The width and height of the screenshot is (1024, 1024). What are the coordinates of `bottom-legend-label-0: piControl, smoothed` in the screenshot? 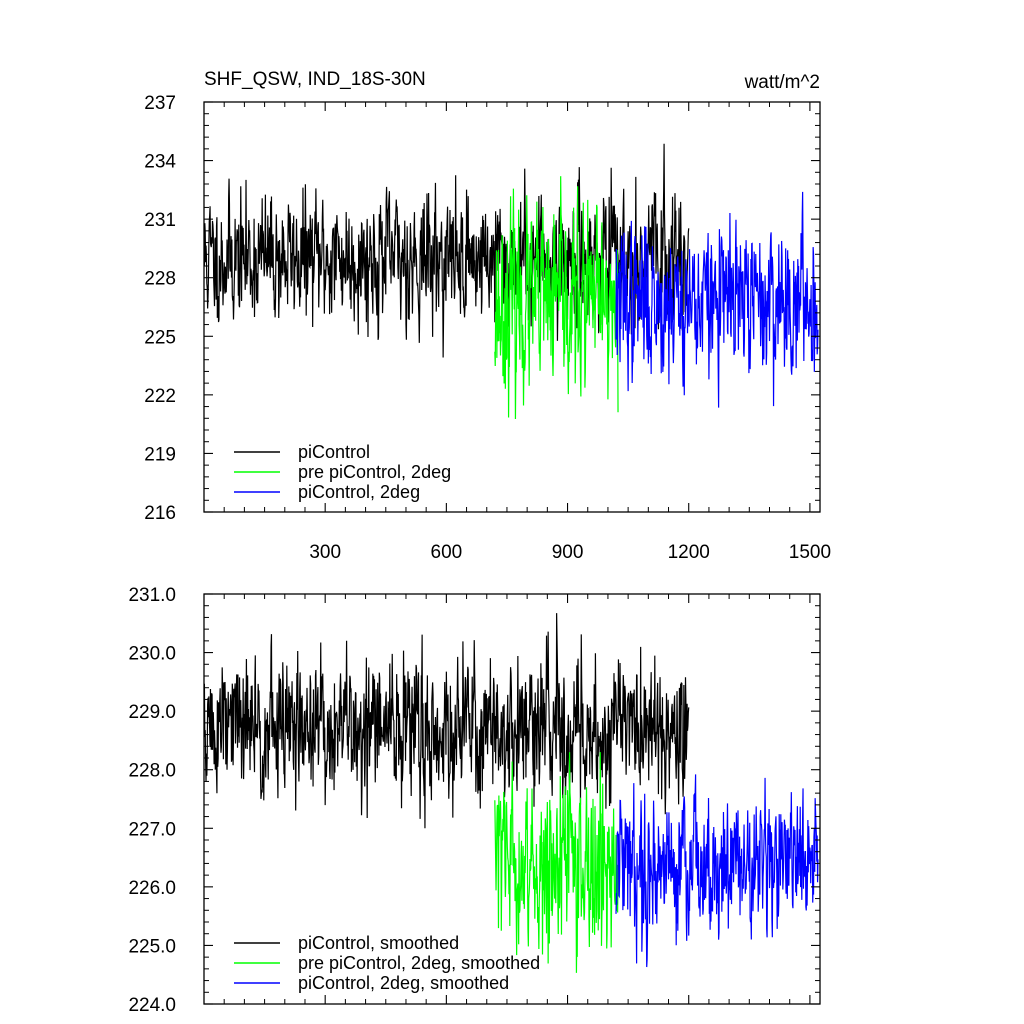 It's located at (378, 943).